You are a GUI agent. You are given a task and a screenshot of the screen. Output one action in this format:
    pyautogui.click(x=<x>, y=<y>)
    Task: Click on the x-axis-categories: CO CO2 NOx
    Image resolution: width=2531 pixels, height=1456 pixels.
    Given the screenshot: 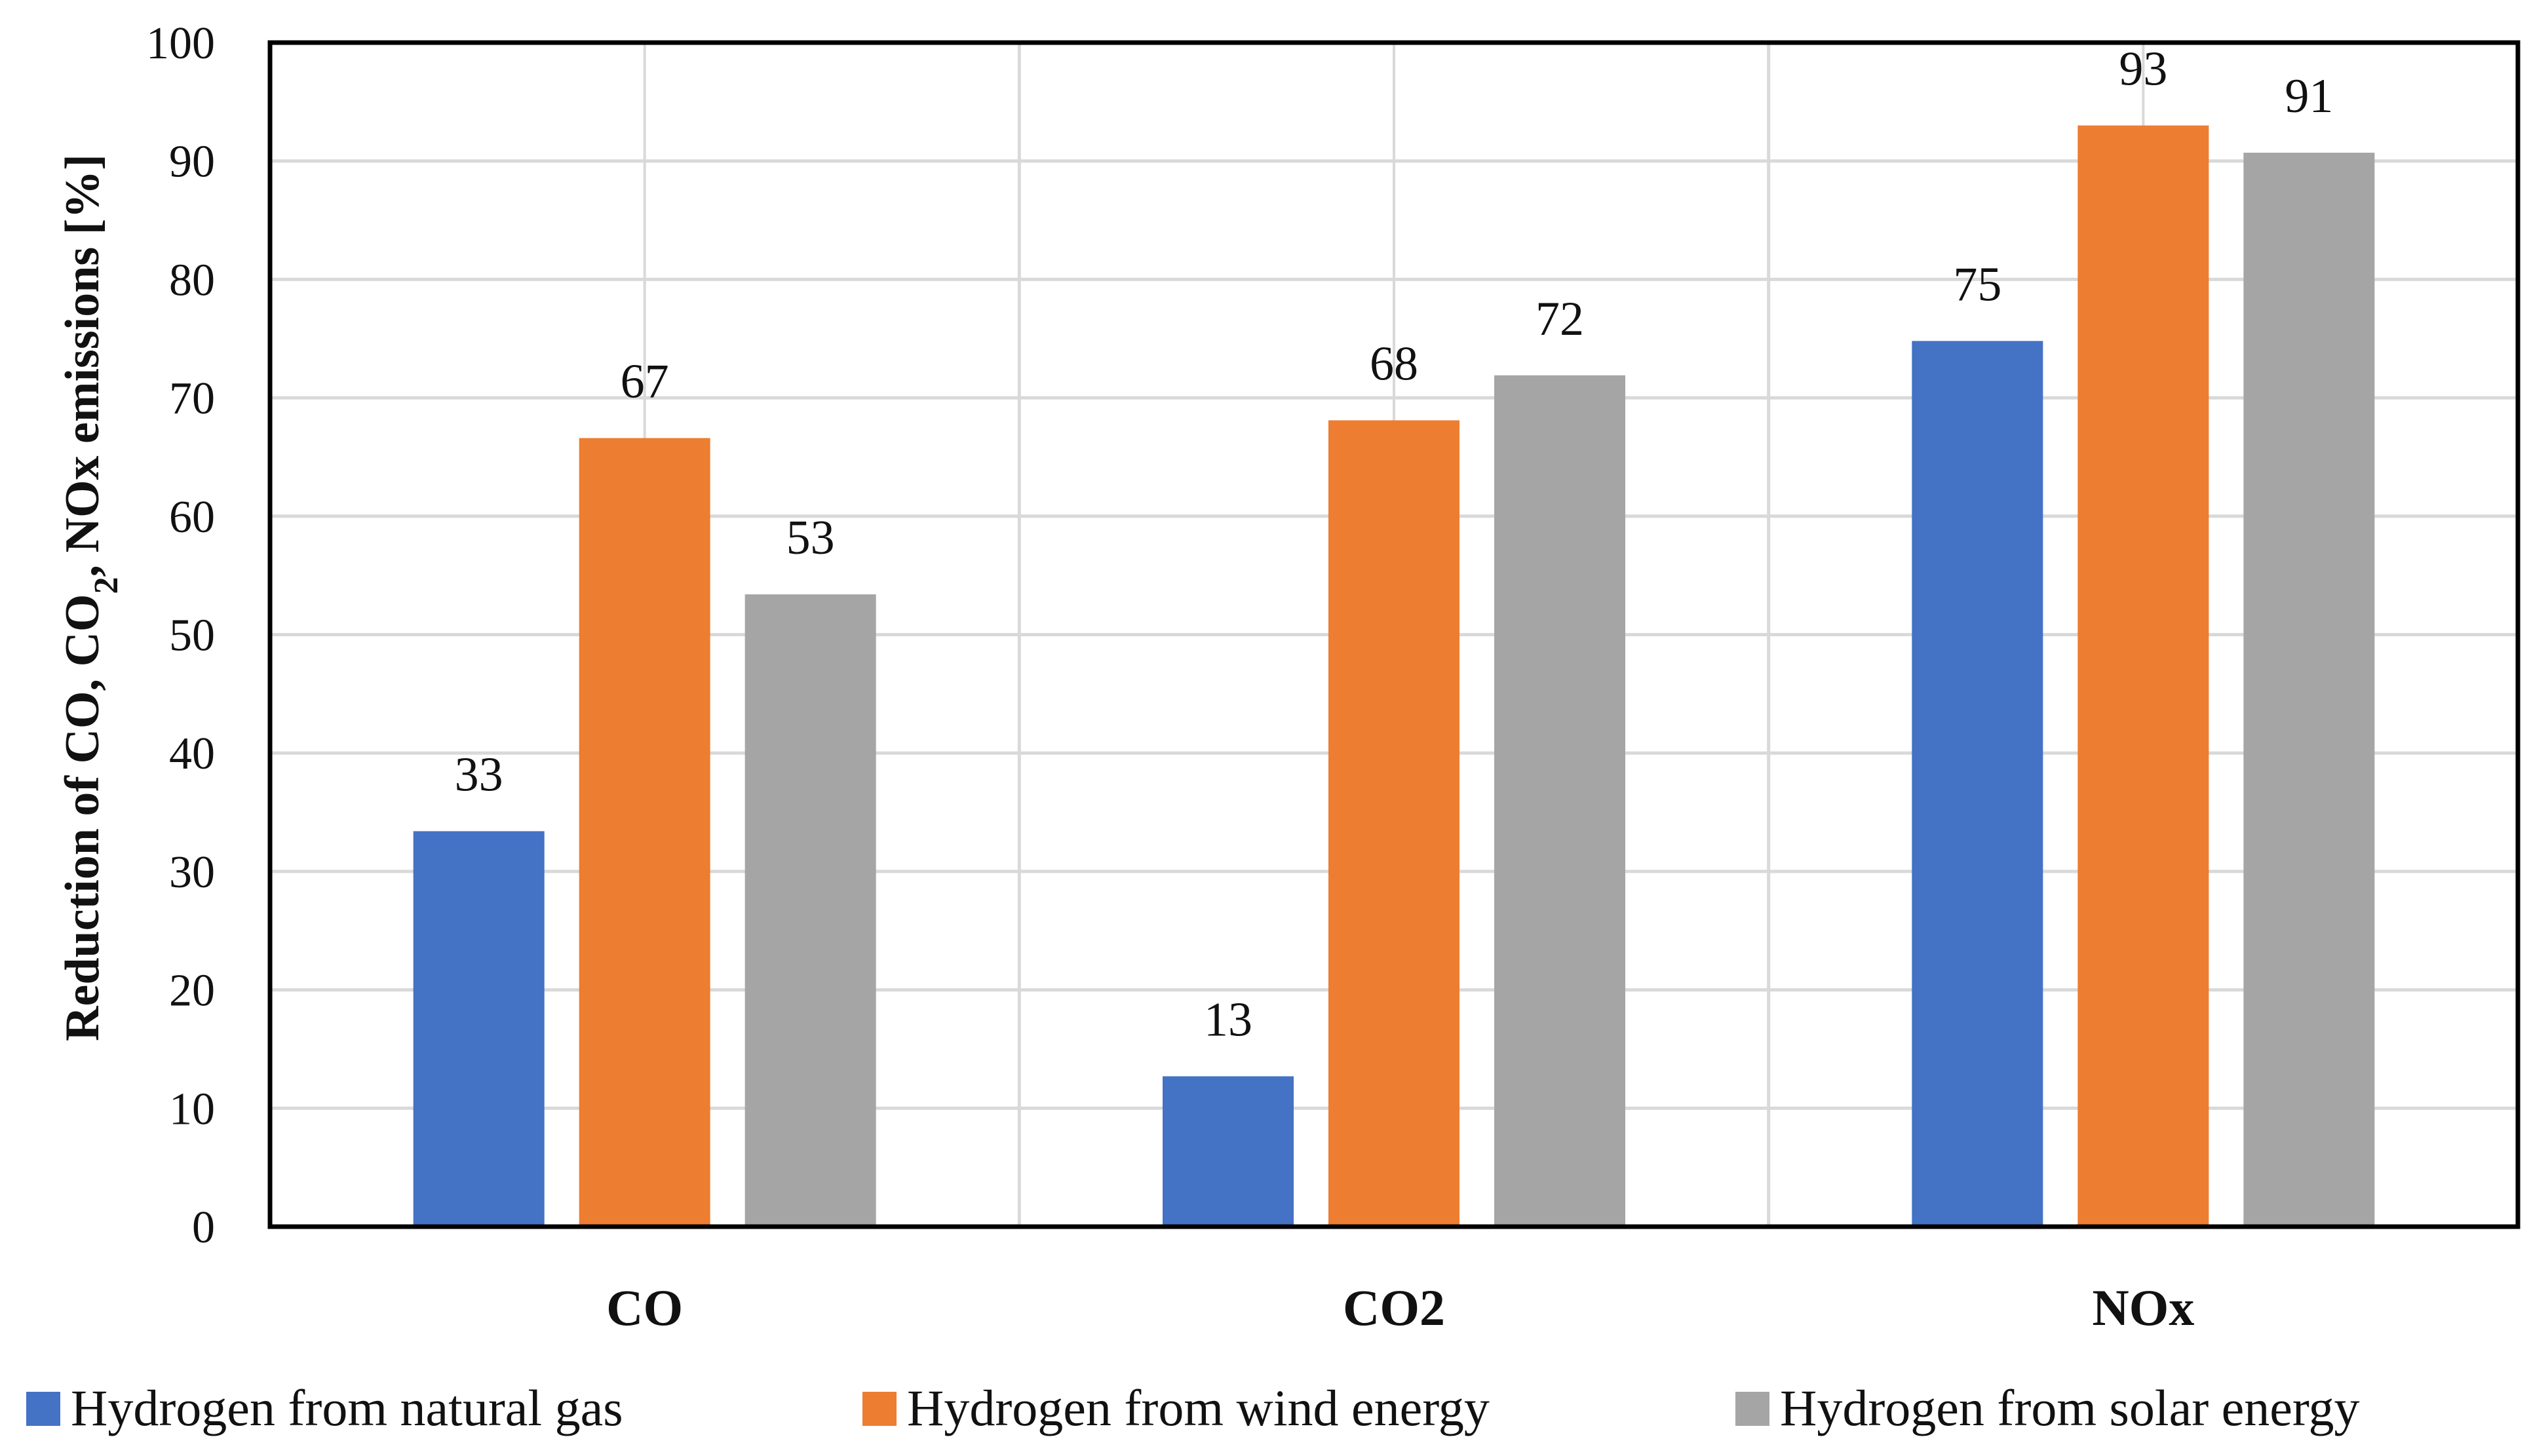 What is the action you would take?
    pyautogui.click(x=1400, y=1307)
    